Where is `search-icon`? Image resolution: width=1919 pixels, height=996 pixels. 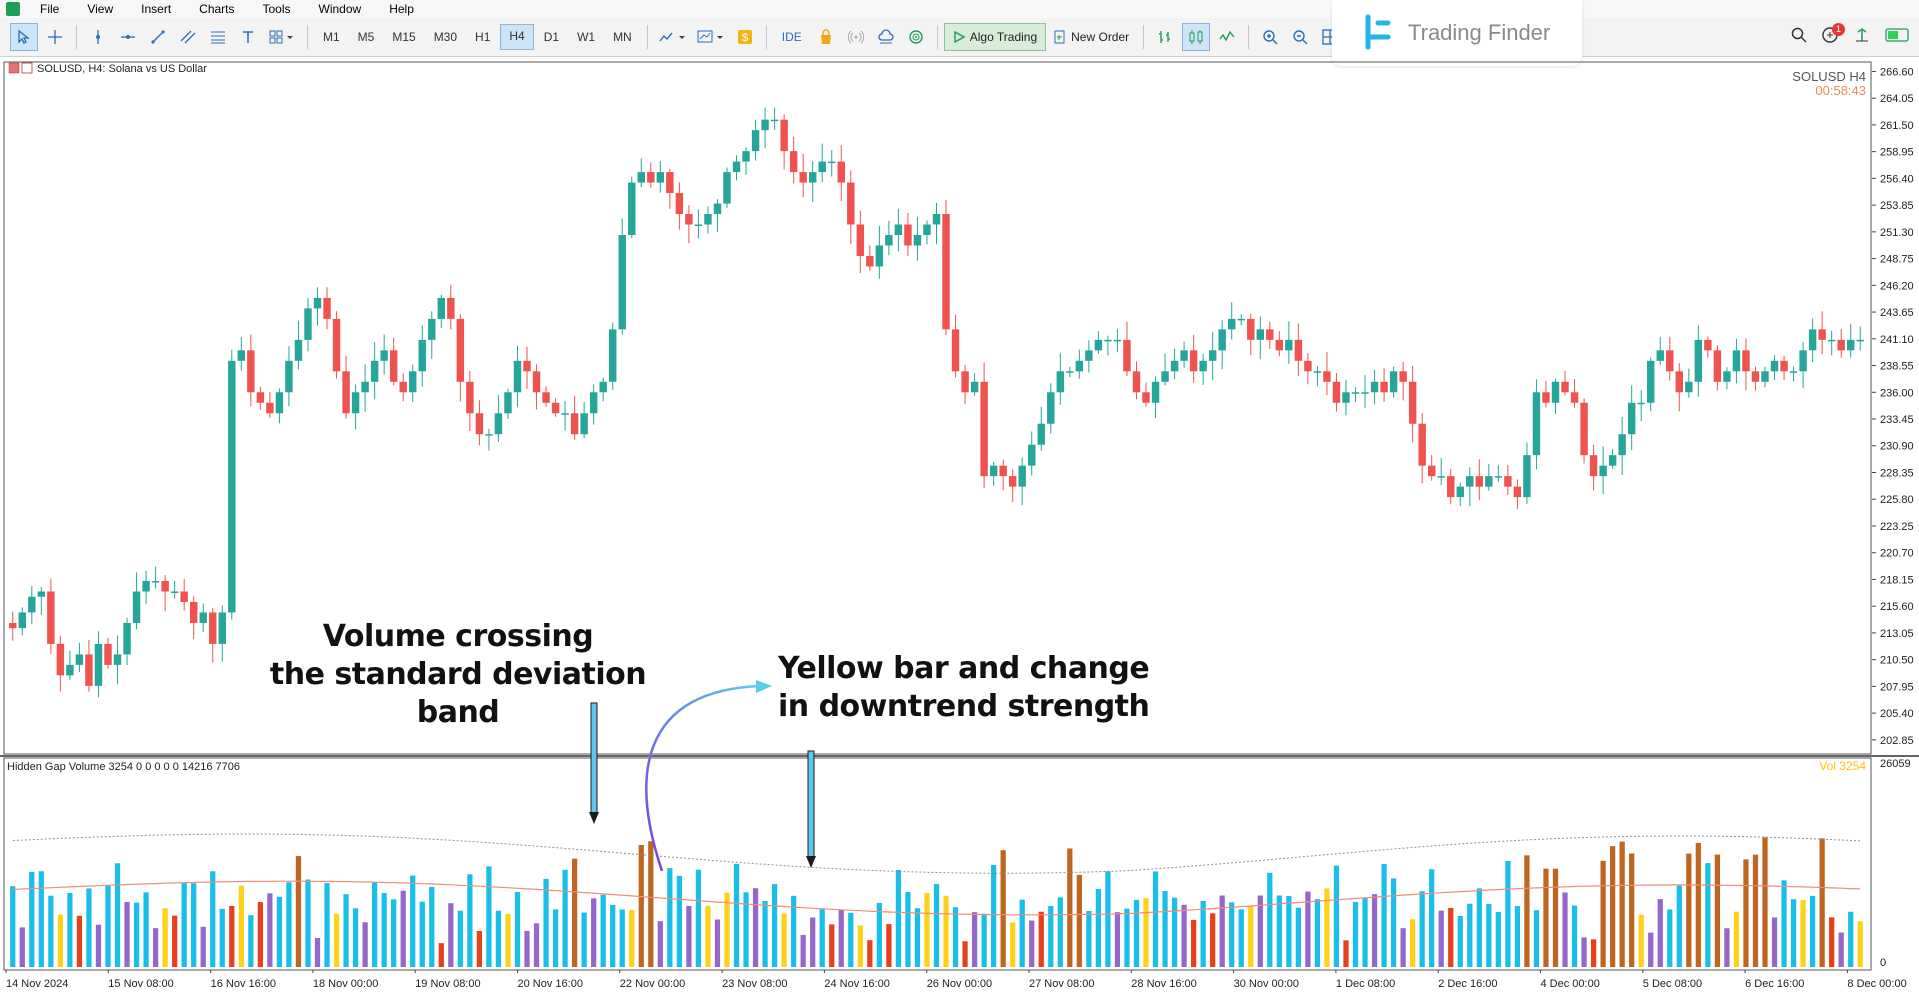
search-icon is located at coordinates (1799, 37).